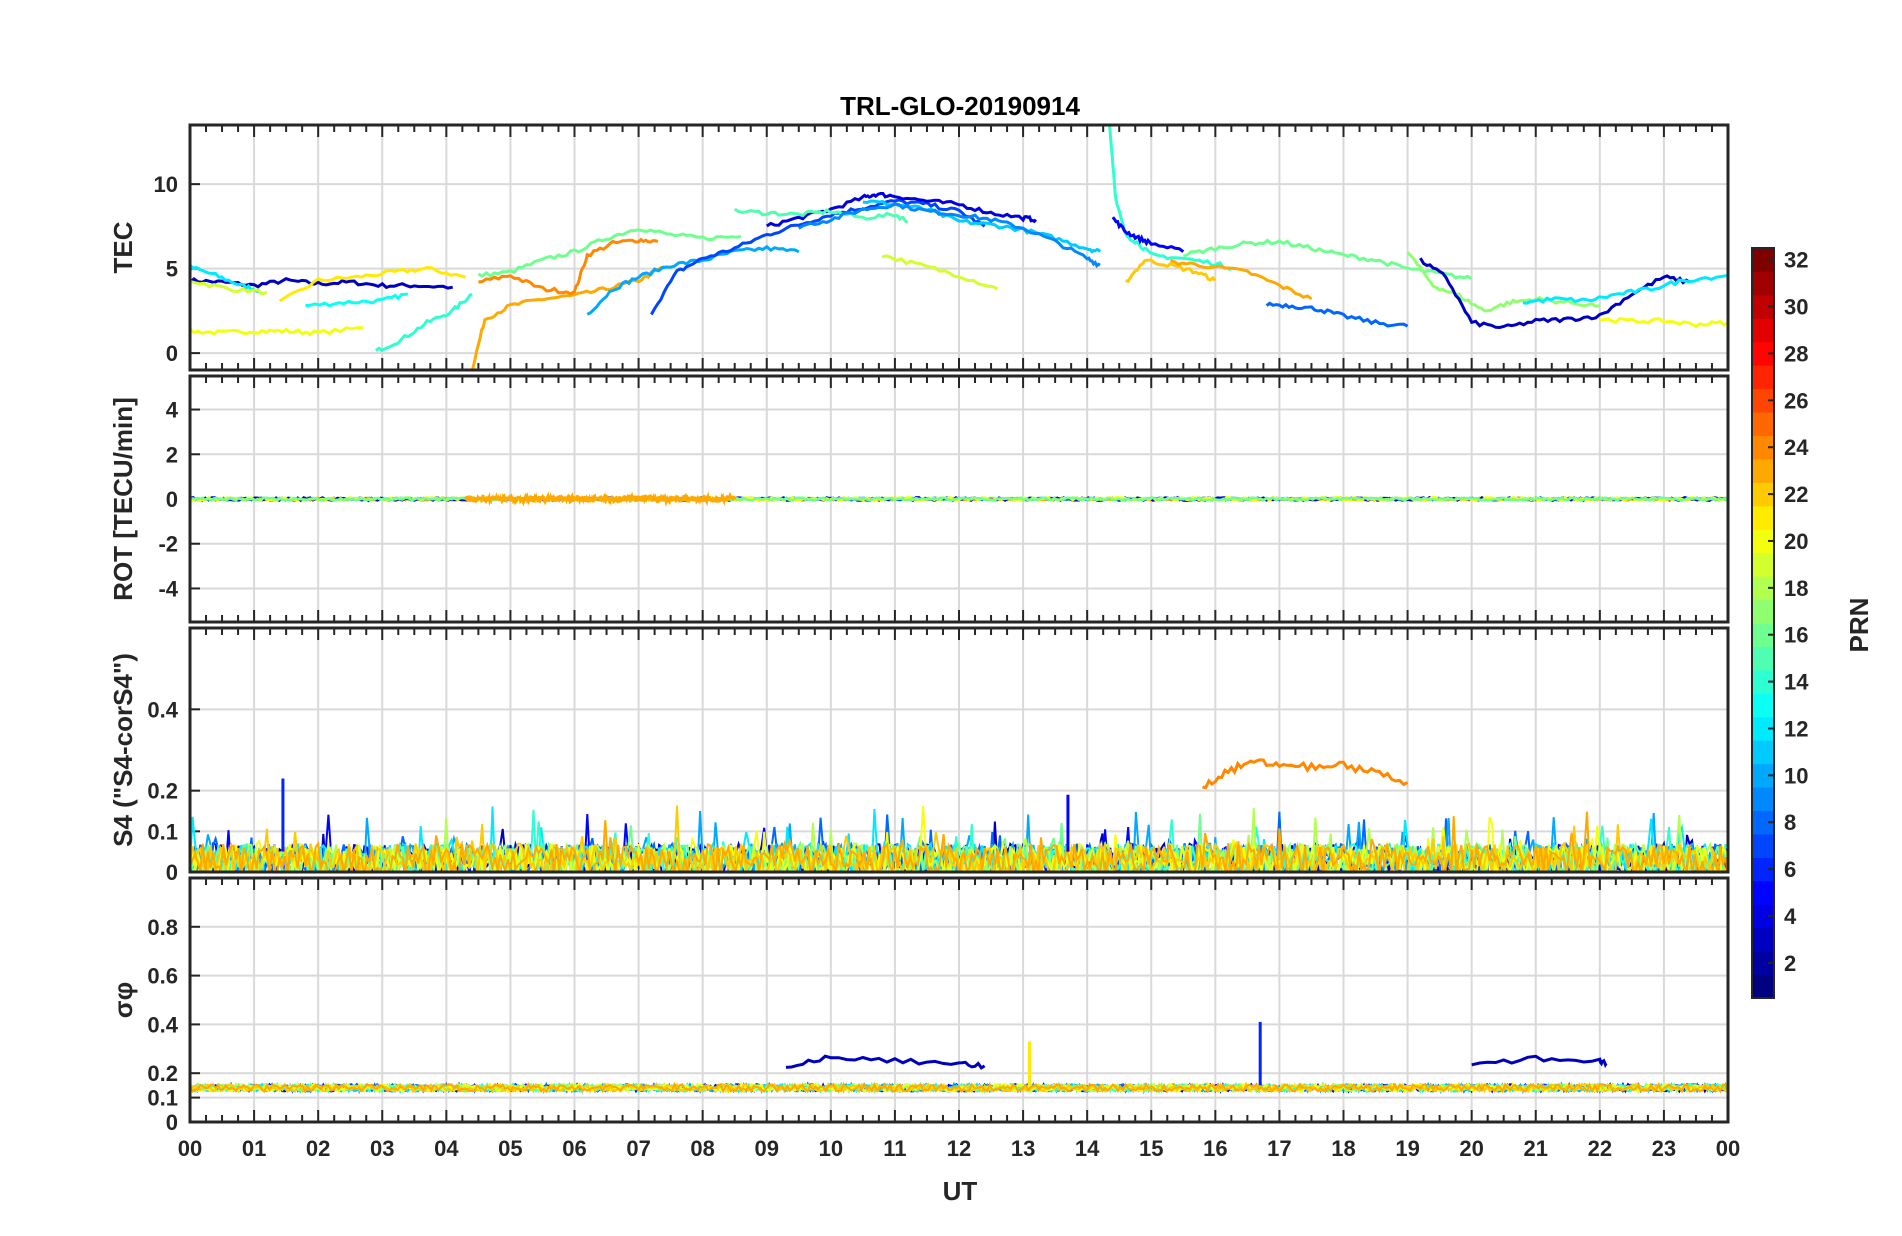 Image resolution: width=1902 pixels, height=1236 pixels. What do you see at coordinates (1023, 1148) in the screenshot?
I see `x-tick-label: 13` at bounding box center [1023, 1148].